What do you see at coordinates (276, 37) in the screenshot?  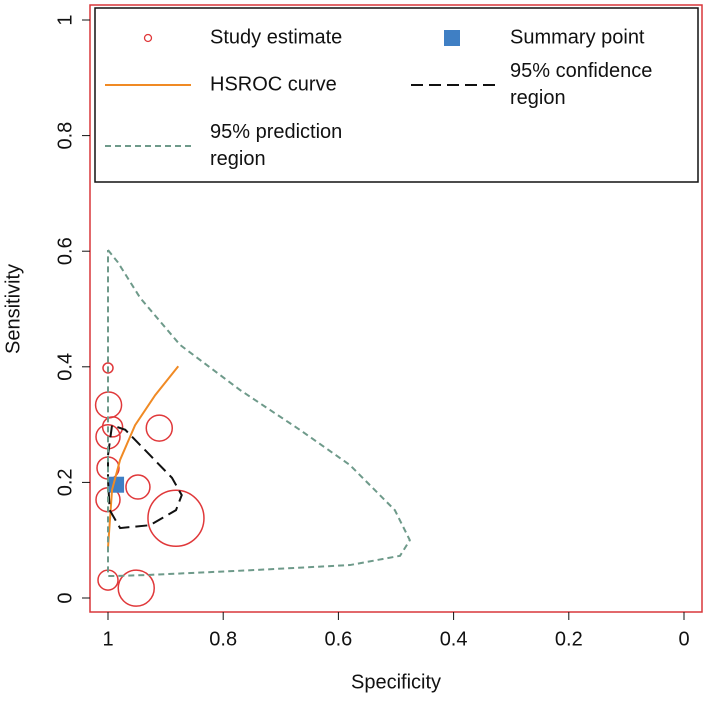 I see `legend-label: Study estimate` at bounding box center [276, 37].